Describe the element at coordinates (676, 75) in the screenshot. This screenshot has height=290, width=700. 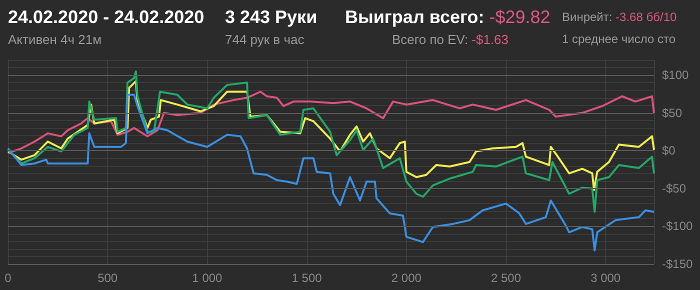
I see `y-tick-label: $100` at that location.